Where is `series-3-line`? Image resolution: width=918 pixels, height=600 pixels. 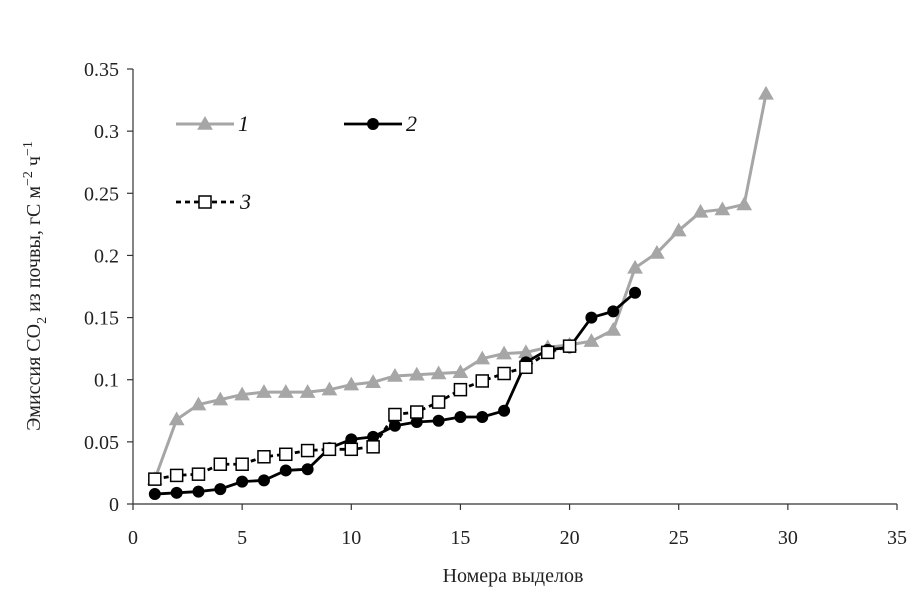 series-3-line is located at coordinates (362, 412).